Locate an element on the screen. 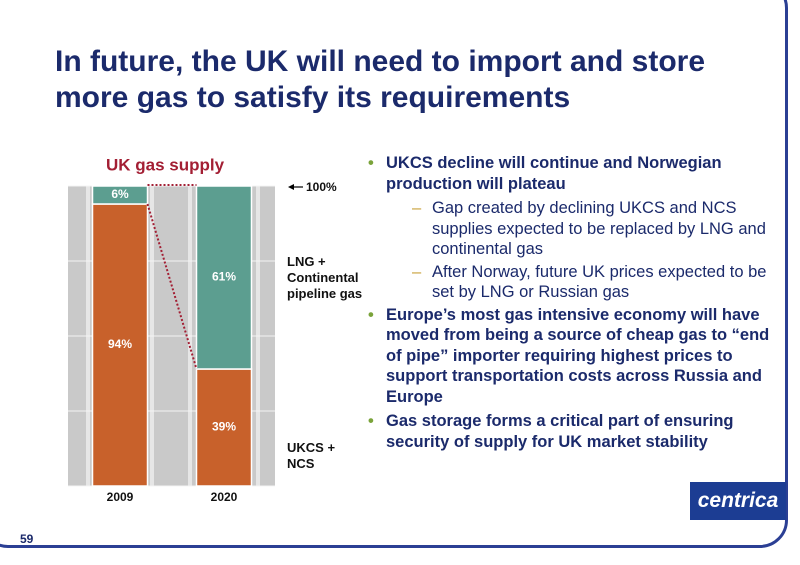  annotation-arrowhead is located at coordinates (291, 187).